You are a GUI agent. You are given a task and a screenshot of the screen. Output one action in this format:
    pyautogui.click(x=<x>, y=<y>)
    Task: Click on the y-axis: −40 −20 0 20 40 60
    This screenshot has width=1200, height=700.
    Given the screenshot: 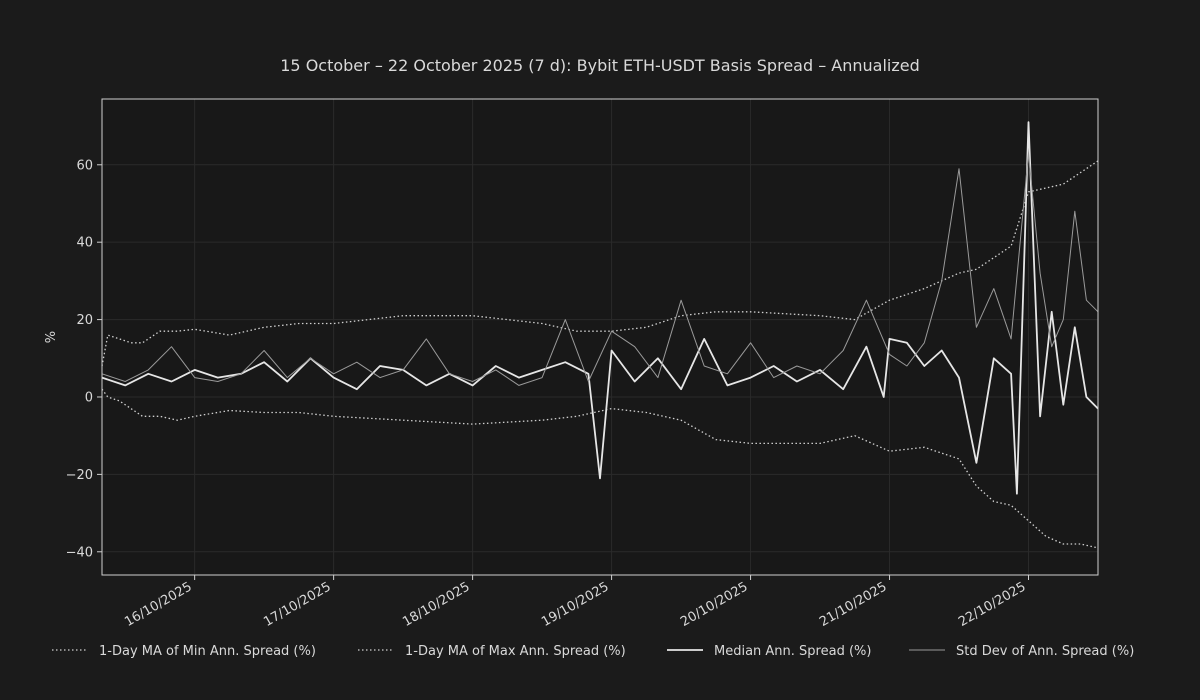 What is the action you would take?
    pyautogui.click(x=84, y=359)
    